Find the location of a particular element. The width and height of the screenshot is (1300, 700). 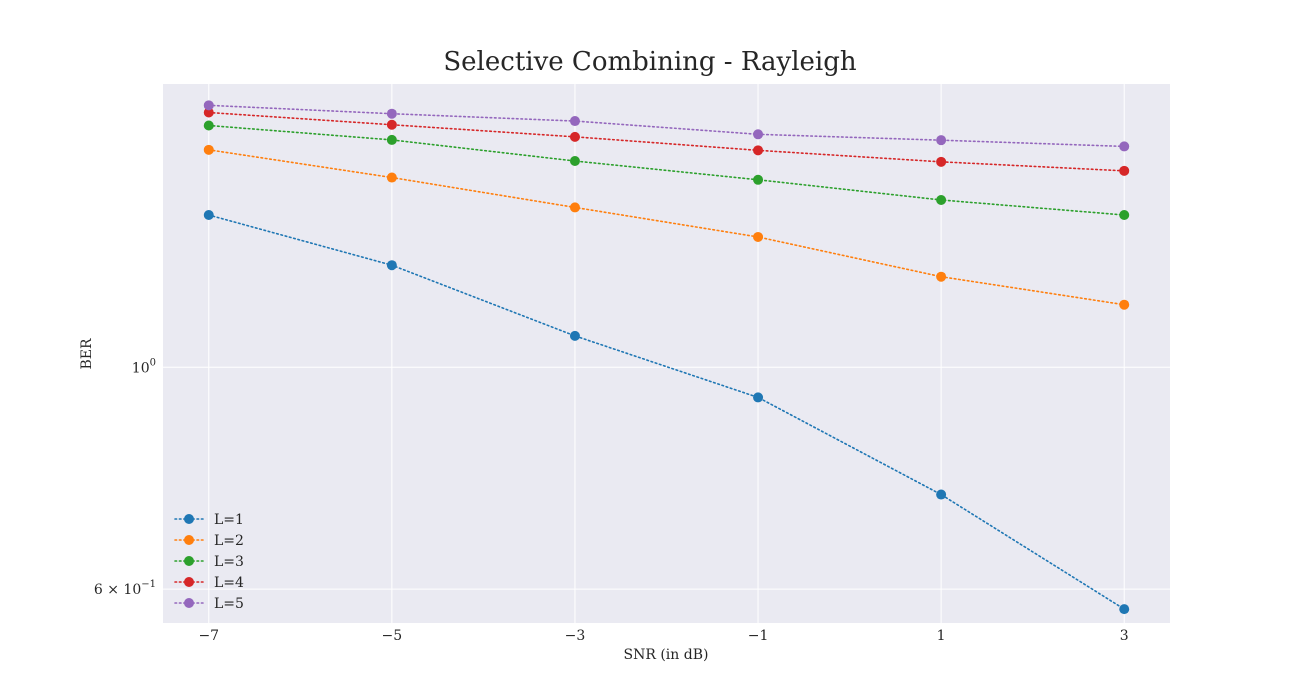

x-tick-label: −5 is located at coordinates (392, 636).